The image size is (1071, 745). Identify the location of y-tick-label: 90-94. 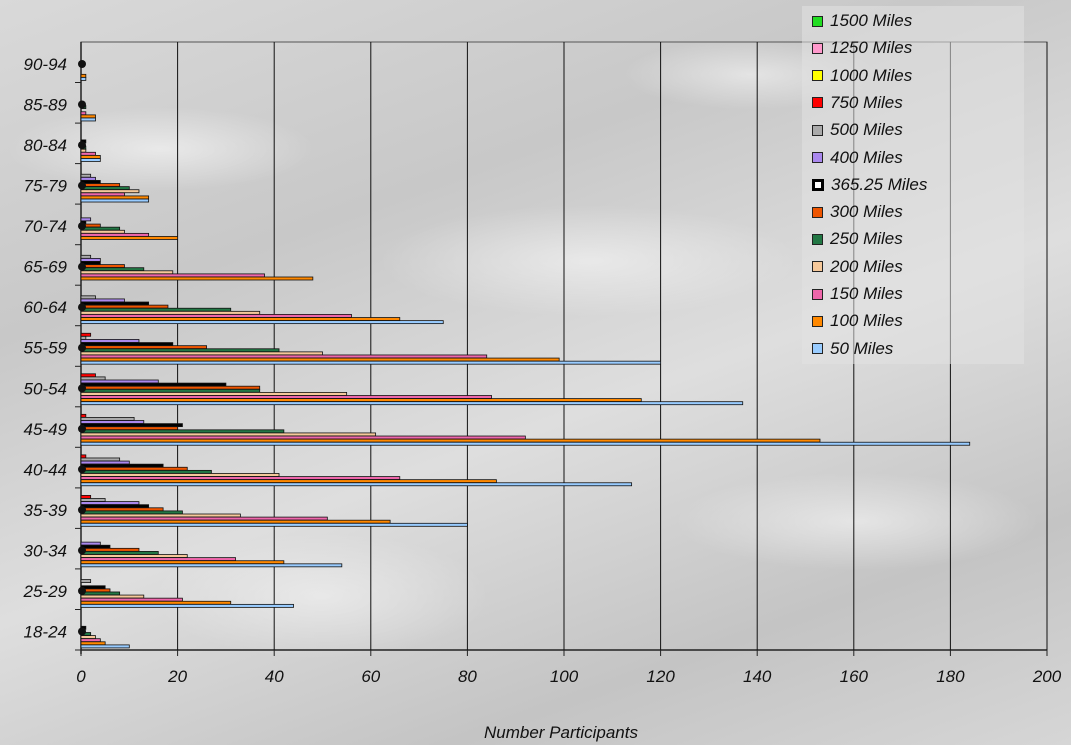
(45, 64).